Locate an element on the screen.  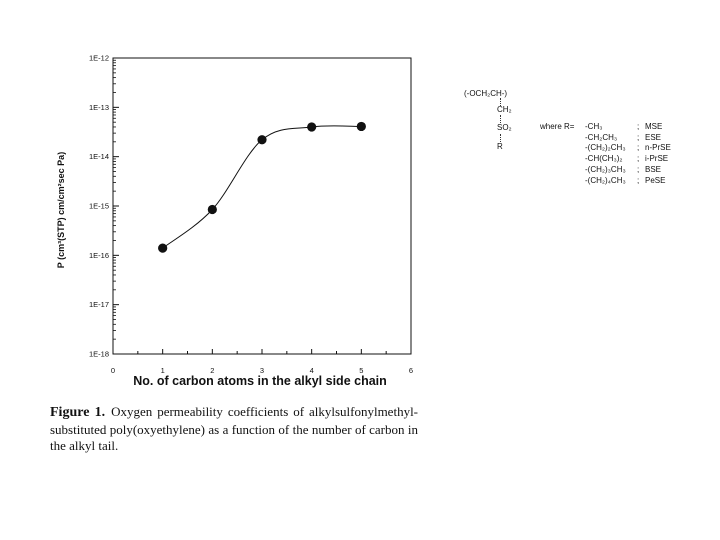
x-axis-ticks: 0 1 2 3 4 5 6 is located at coordinates (262, 362).